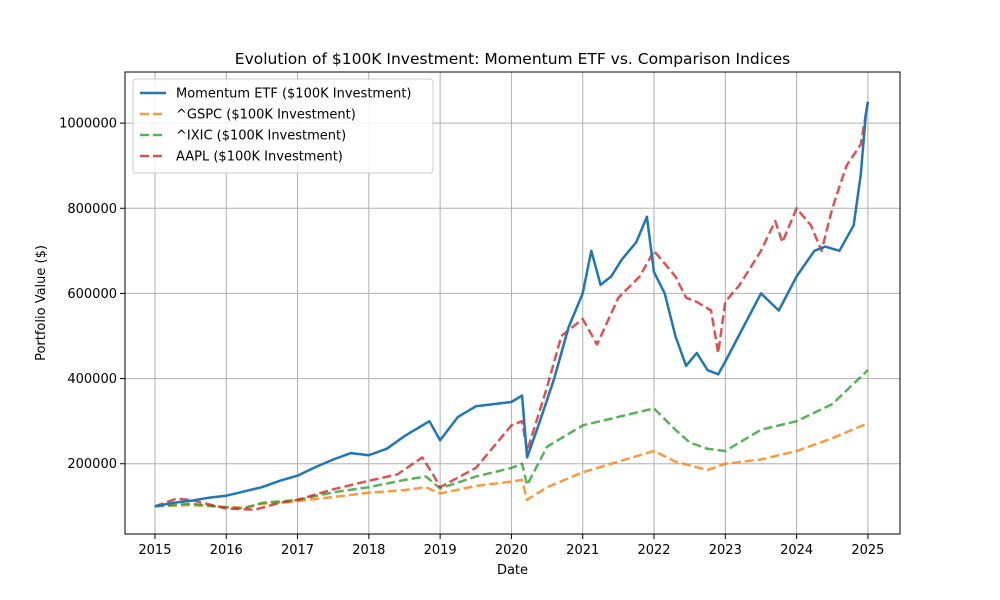  I want to click on x-tick-label: 2025, so click(867, 550).